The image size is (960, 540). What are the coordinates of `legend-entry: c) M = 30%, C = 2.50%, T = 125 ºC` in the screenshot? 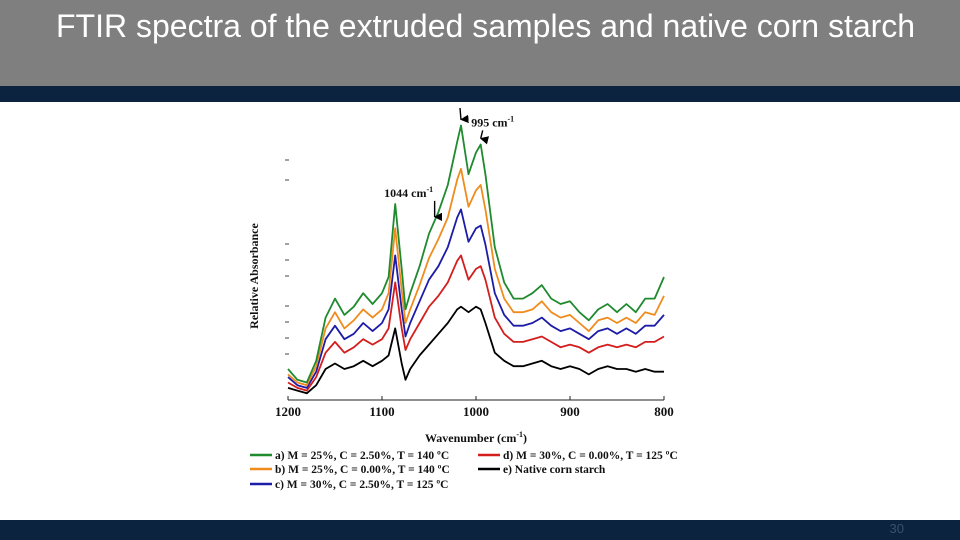 It's located at (361, 485).